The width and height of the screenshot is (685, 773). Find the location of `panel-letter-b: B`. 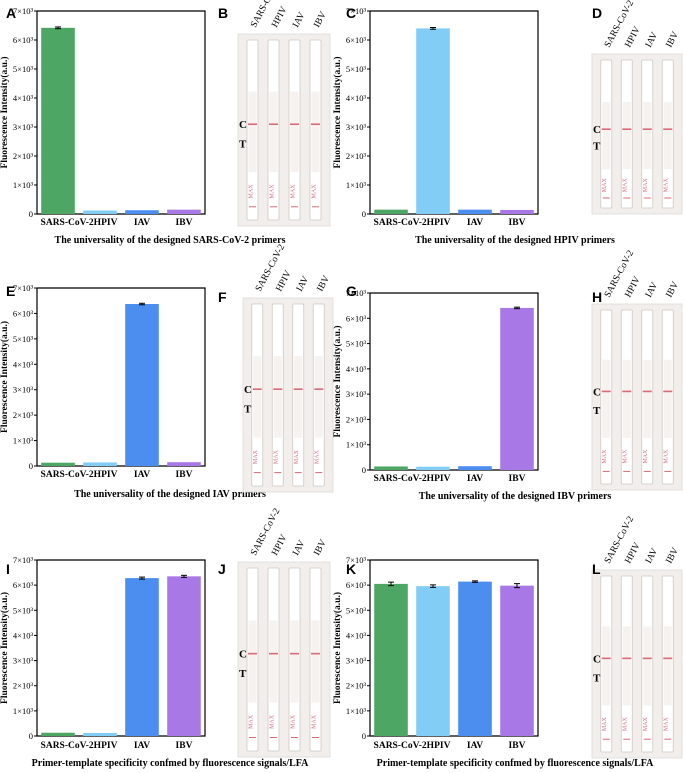

panel-letter-b: B is located at coordinates (223, 13).